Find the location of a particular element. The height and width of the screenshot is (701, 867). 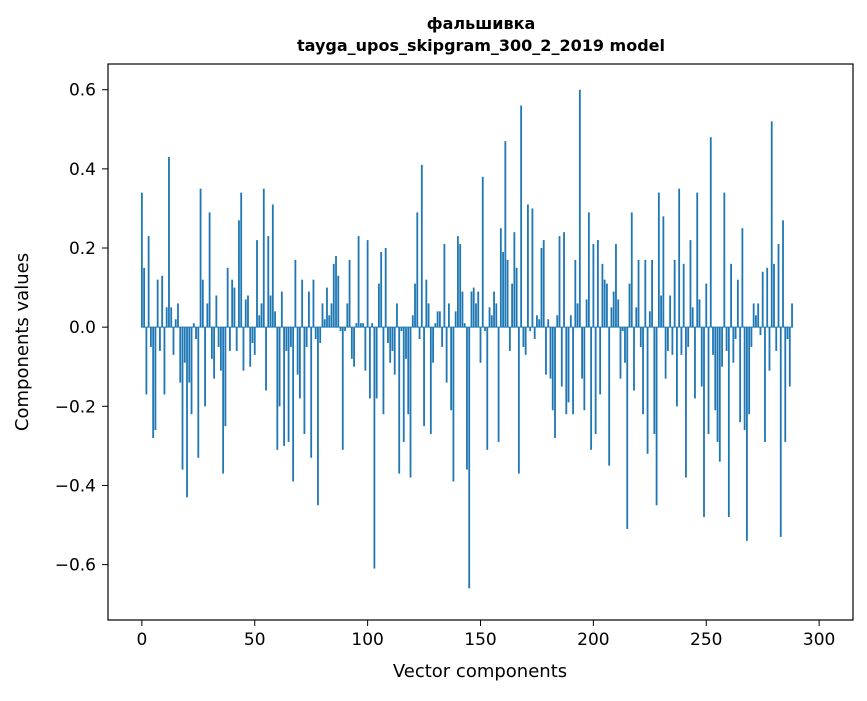

y-tick-label: 0.6 is located at coordinates (82, 91).